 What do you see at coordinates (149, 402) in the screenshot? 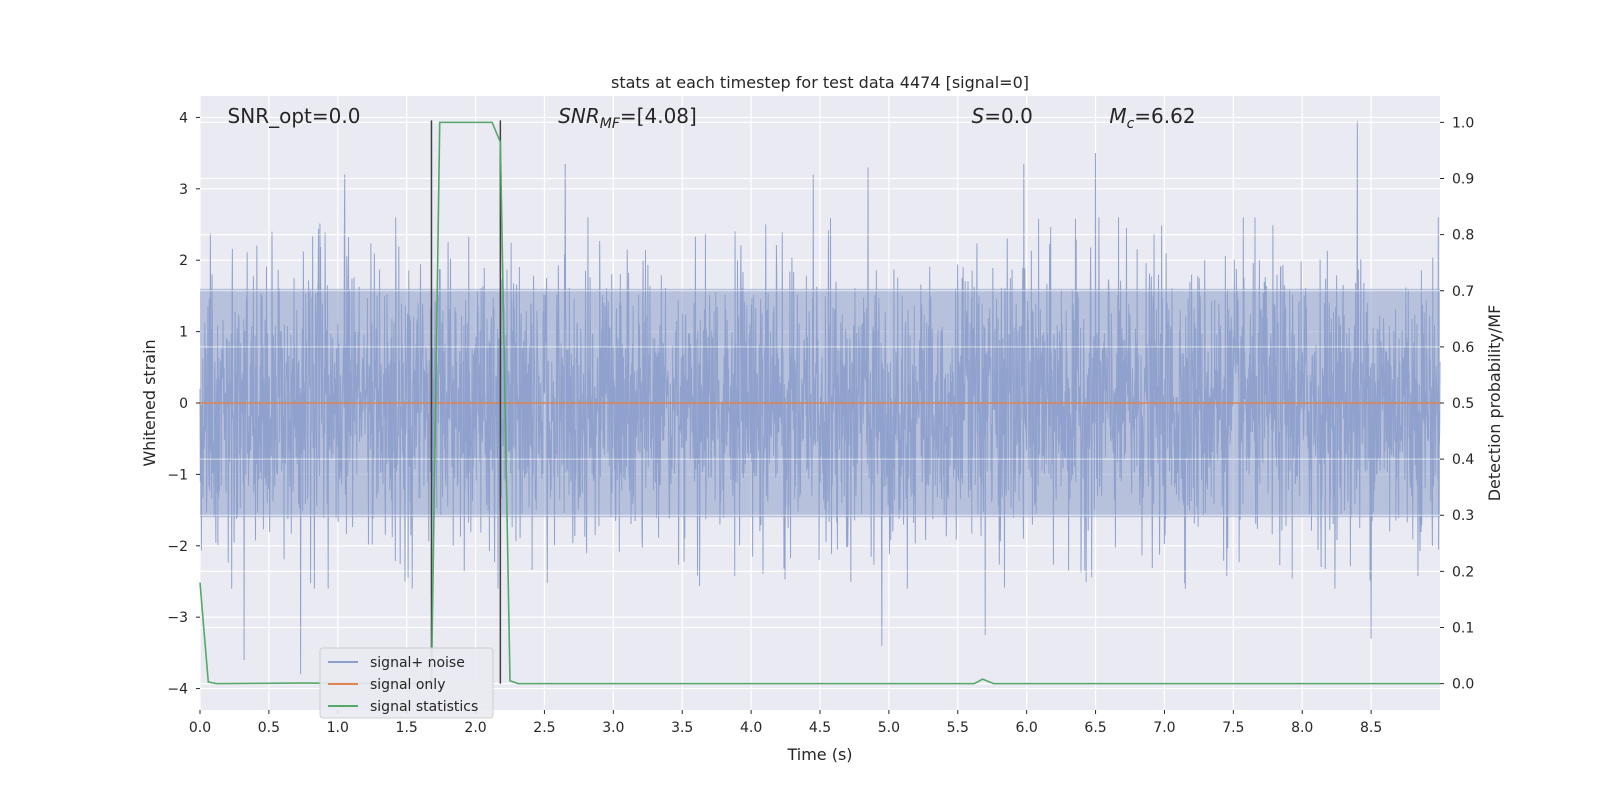
I see `y-axis-label: Whitened strain` at bounding box center [149, 402].